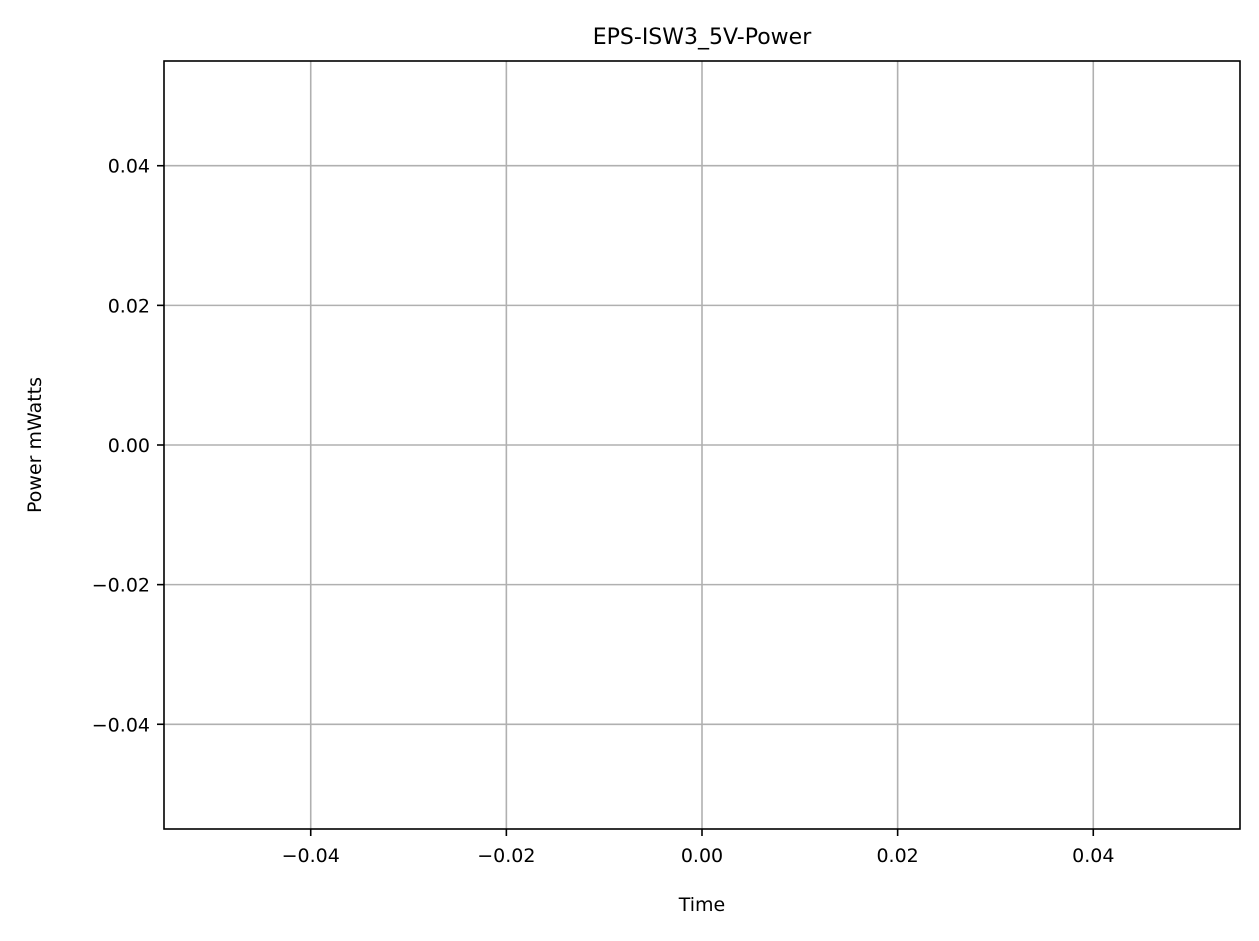 Image resolution: width=1259 pixels, height=941 pixels. What do you see at coordinates (121, 586) in the screenshot?
I see `y-tick-label: −0.02` at bounding box center [121, 586].